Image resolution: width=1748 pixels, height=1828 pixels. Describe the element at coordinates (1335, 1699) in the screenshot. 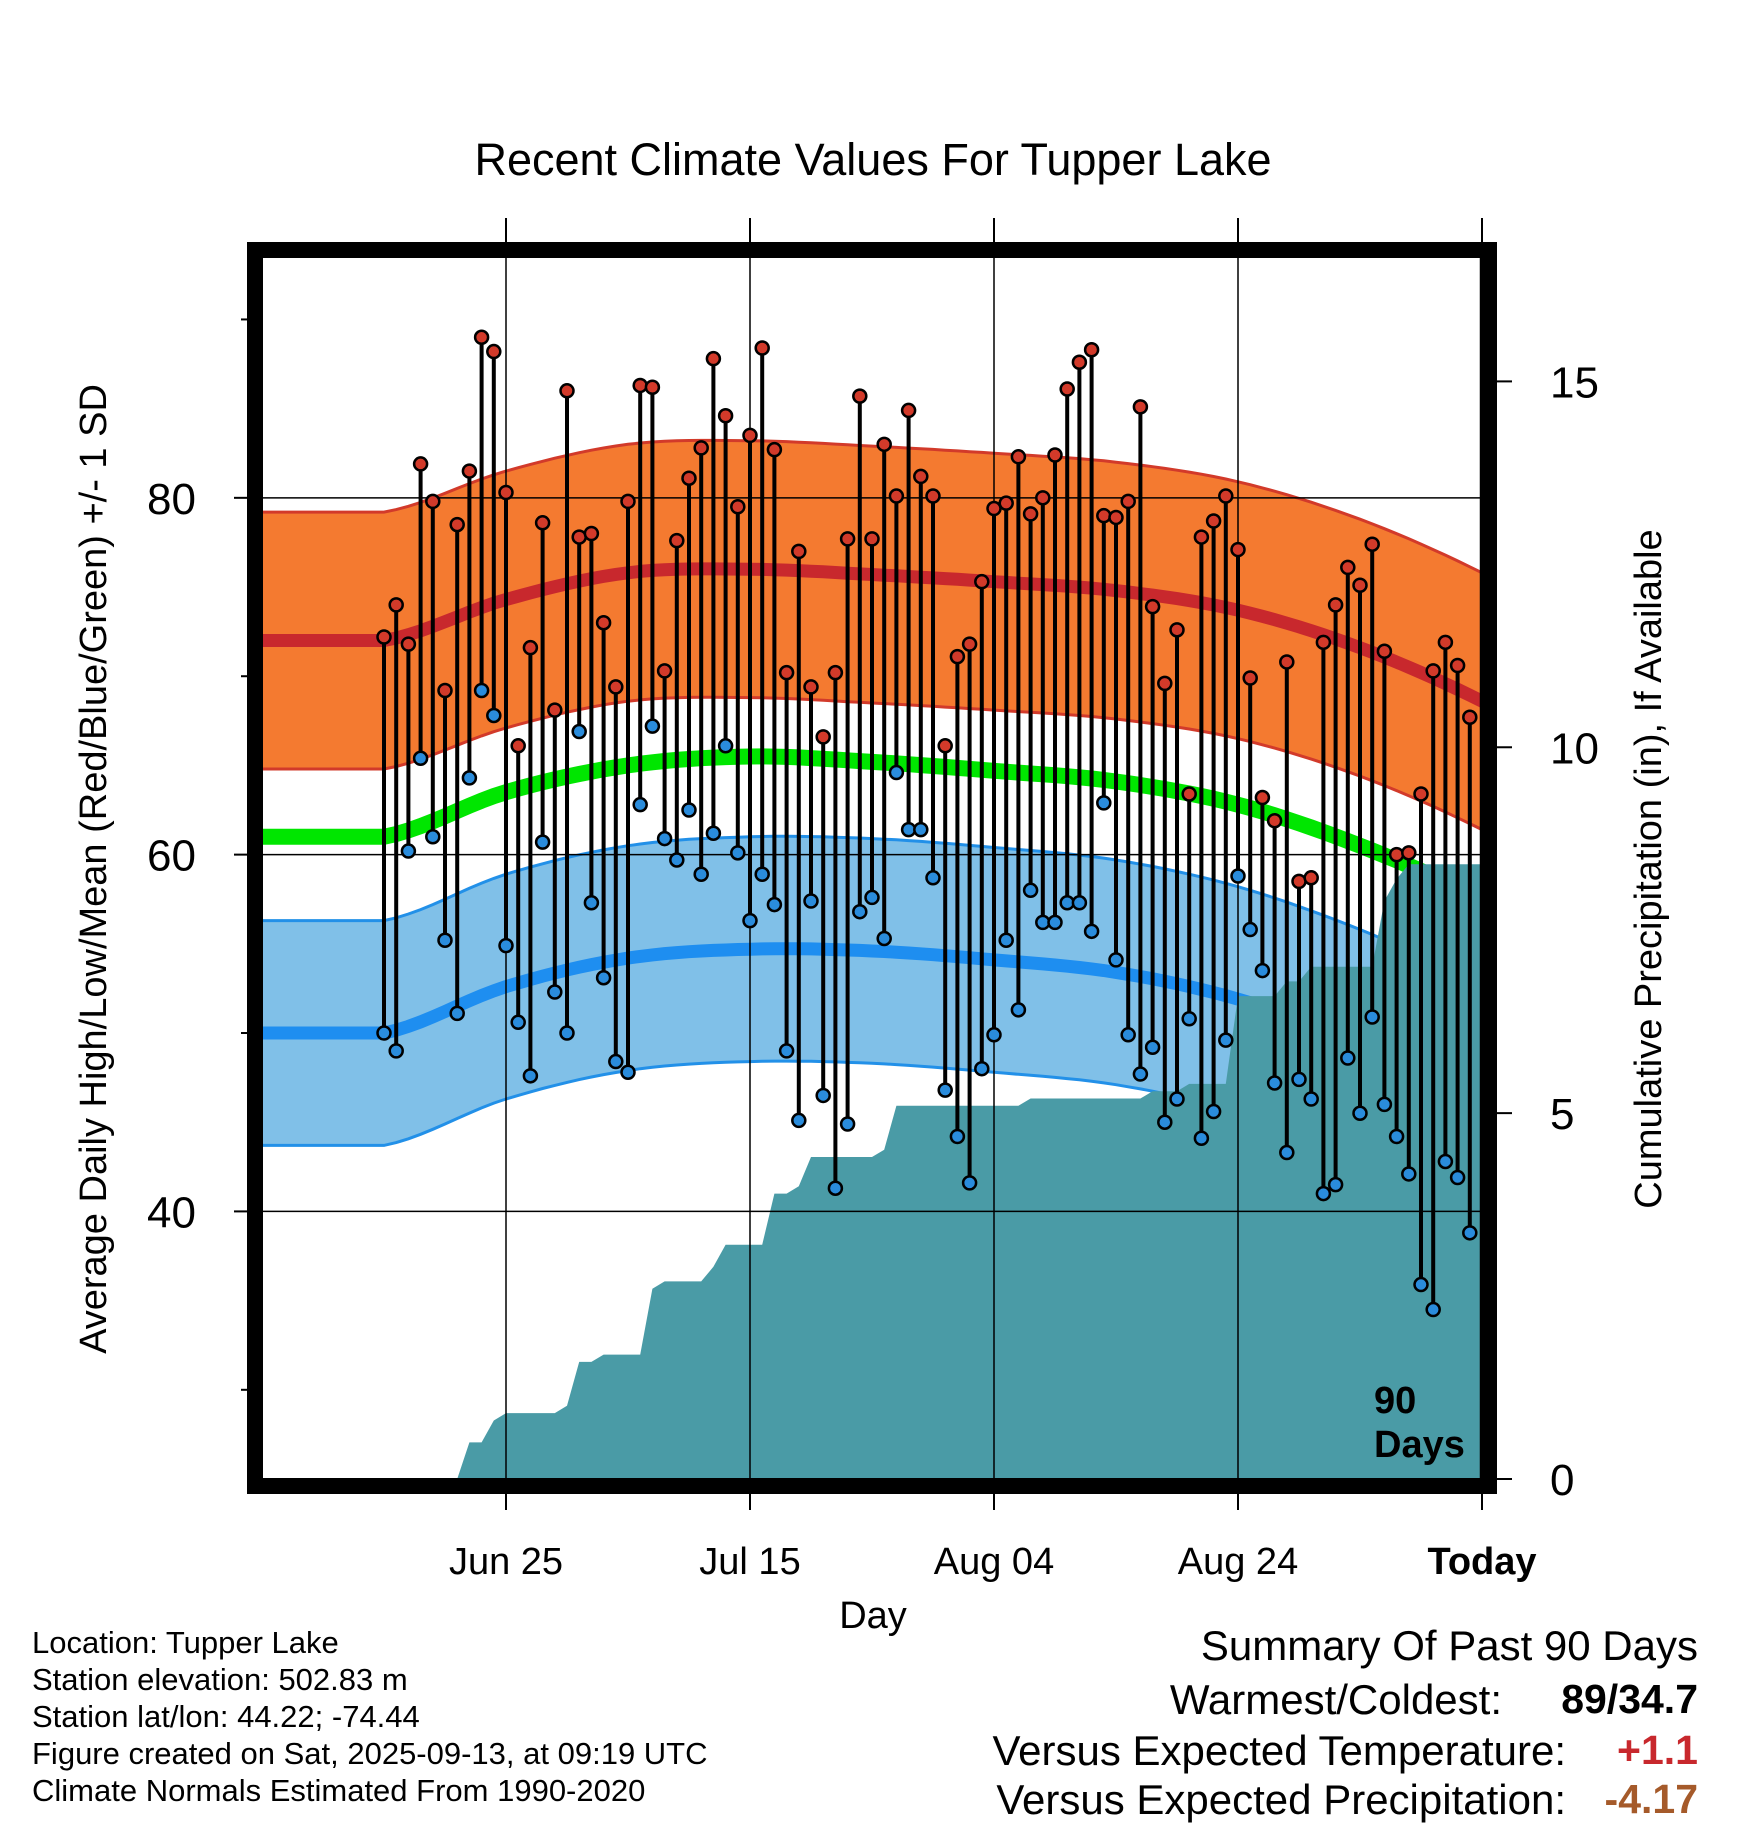

I see `summary-warm-cold-label: Warmest/Coldest:` at that location.